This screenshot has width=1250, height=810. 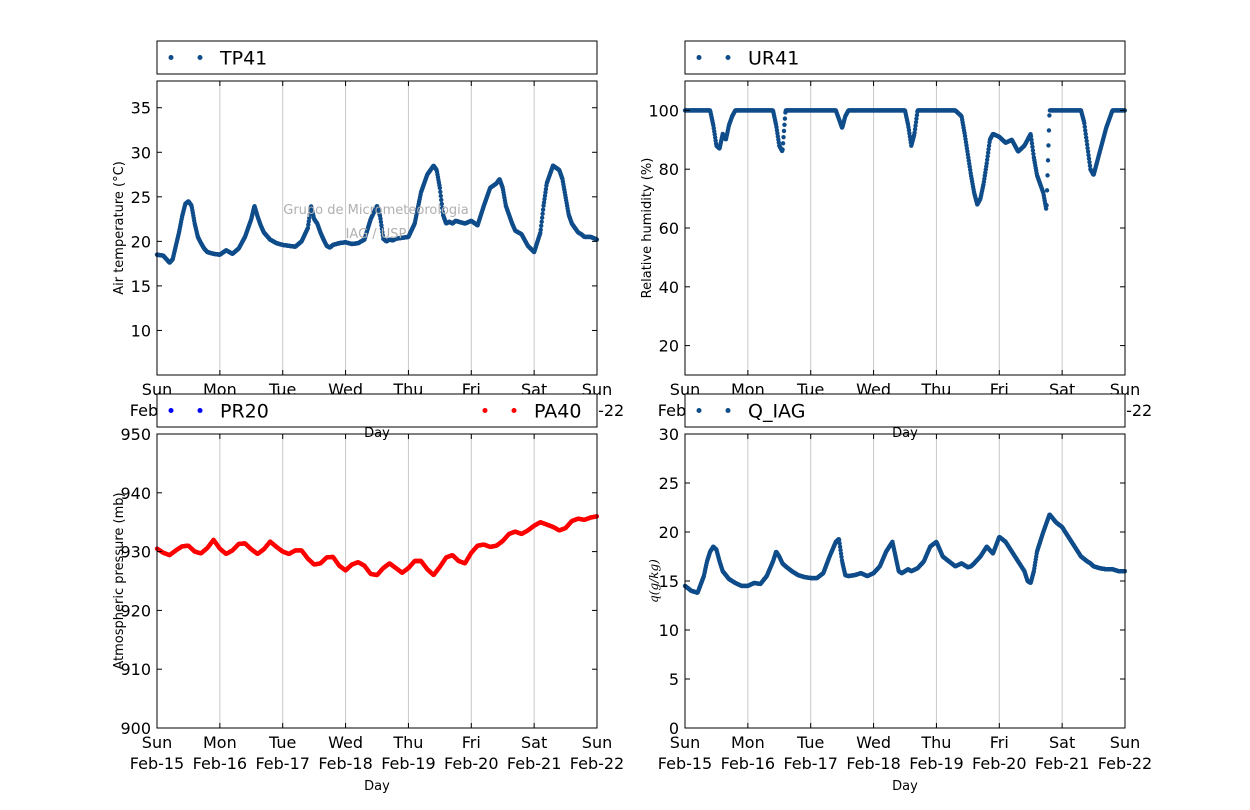 I want to click on x-tick-label-weekday: Sat, so click(x=534, y=742).